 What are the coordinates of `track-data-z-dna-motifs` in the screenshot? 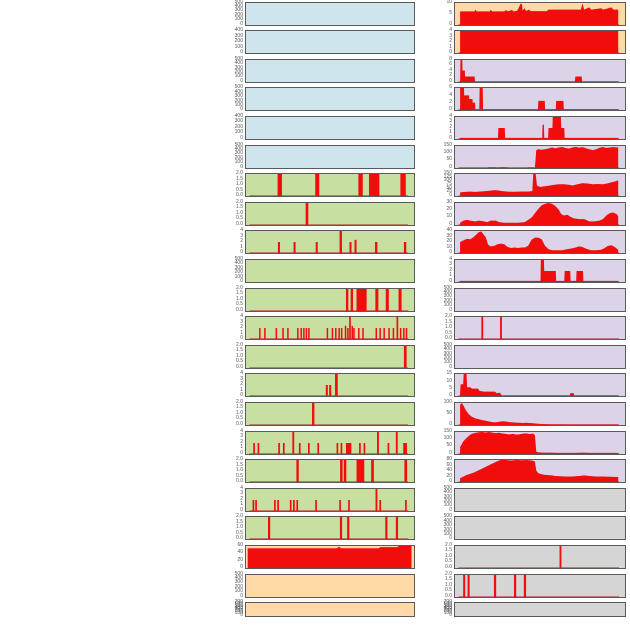 It's located at (329, 528).